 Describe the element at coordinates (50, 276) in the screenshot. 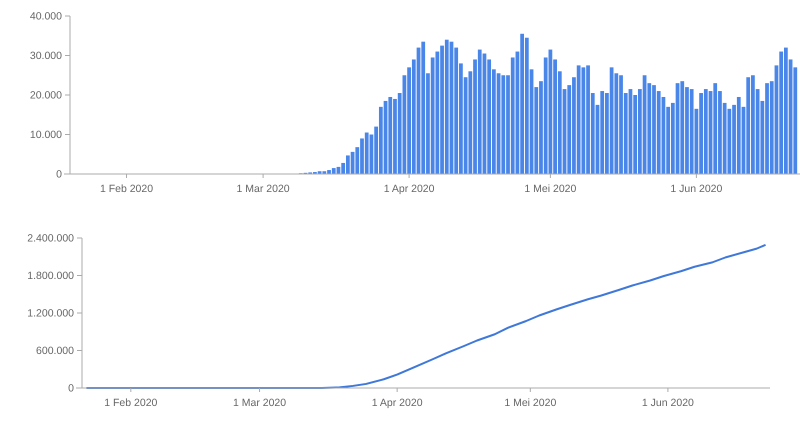

I see `y-tick-label: 1.800.000` at that location.